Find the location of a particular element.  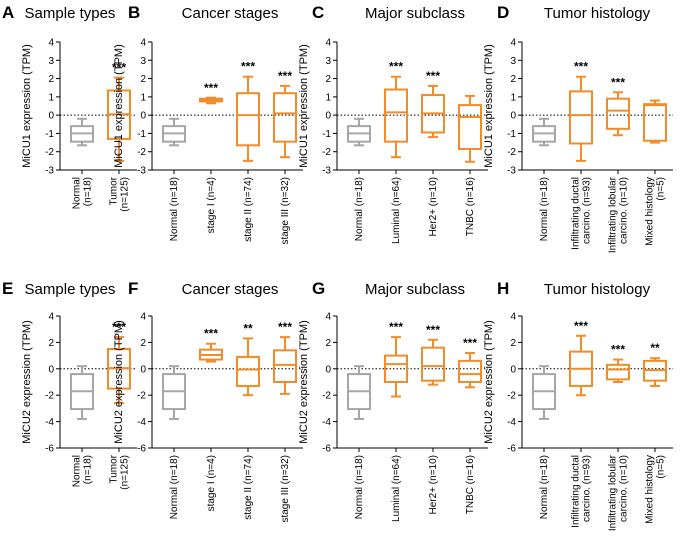

x-tick-label: (n=18) is located at coordinates (88, 469).